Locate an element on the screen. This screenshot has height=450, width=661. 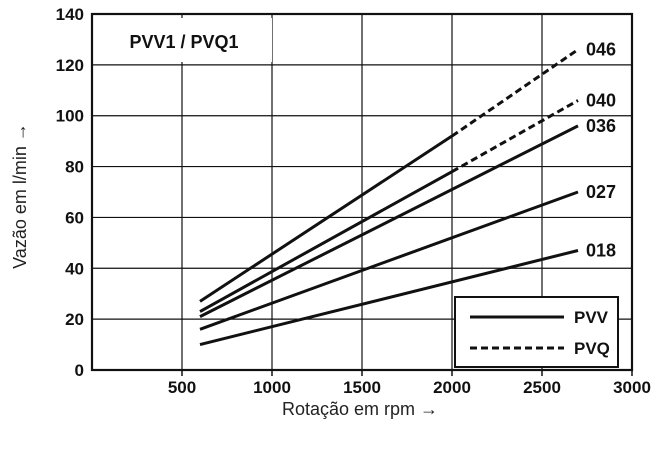
series-labels: 046 040 036 027 018 is located at coordinates (601, 150).